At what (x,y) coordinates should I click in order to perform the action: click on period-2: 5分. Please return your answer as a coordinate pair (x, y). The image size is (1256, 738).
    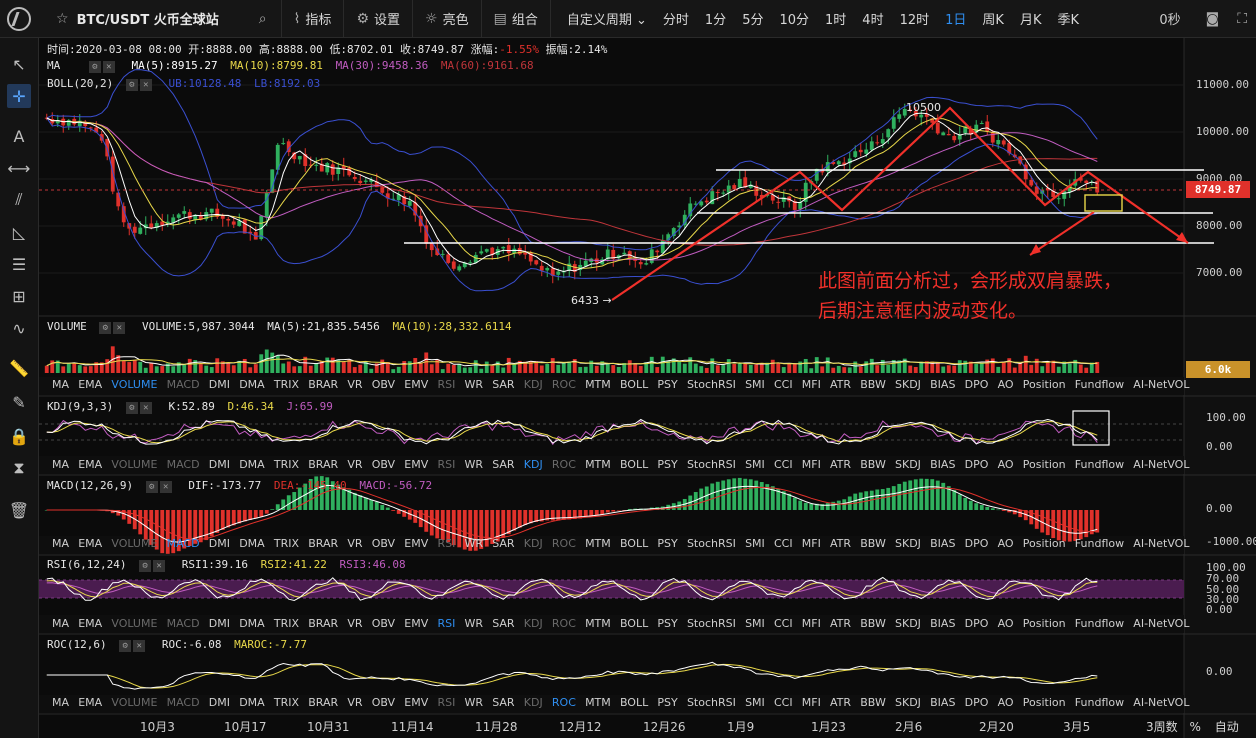
    Looking at the image, I should click on (753, 20).